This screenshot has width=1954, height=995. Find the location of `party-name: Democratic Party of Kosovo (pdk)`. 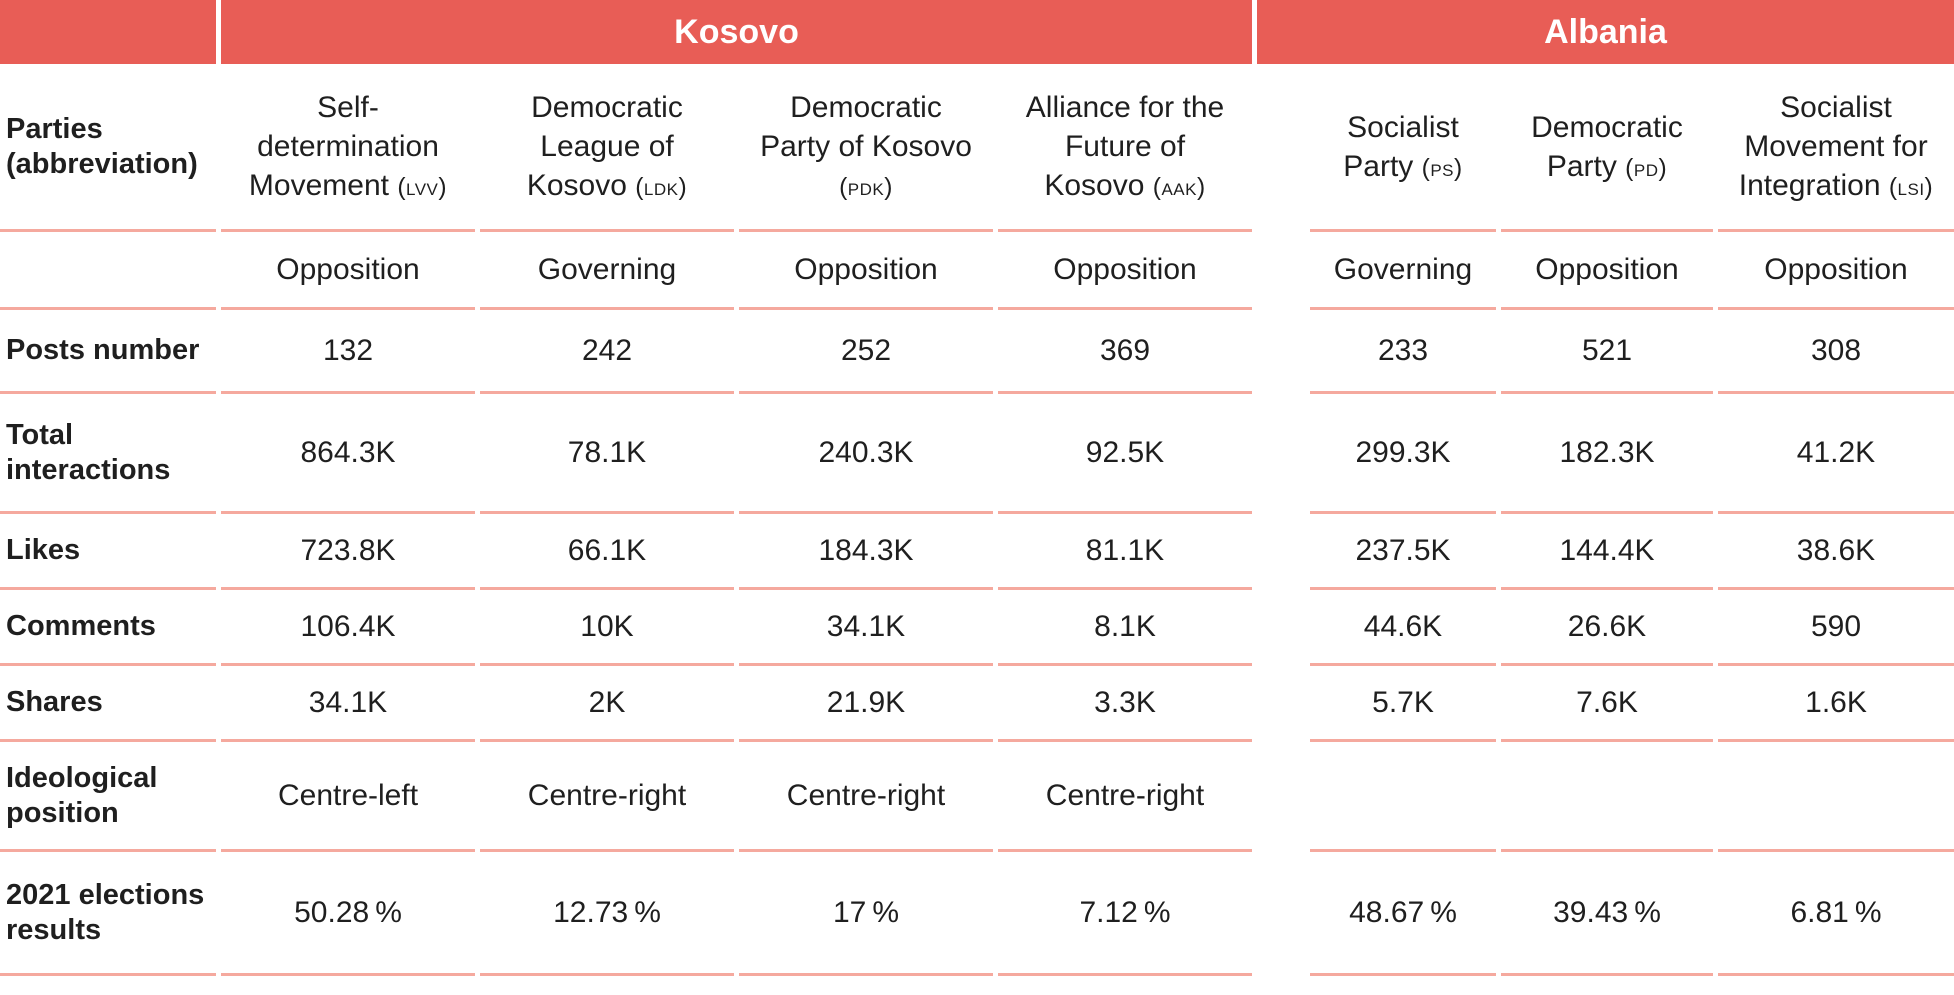

party-name: Democratic Party of Kosovo (pdk) is located at coordinates (866, 146).